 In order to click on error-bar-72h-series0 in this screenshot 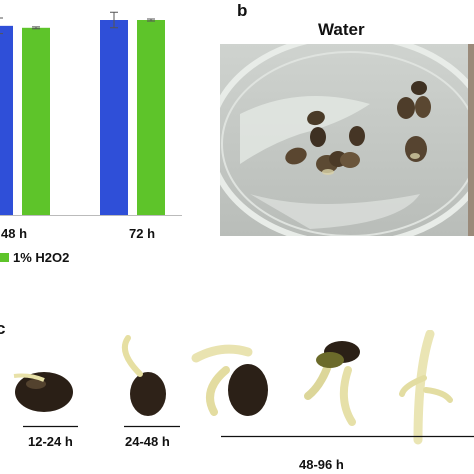, I will do `click(114, 20)`.